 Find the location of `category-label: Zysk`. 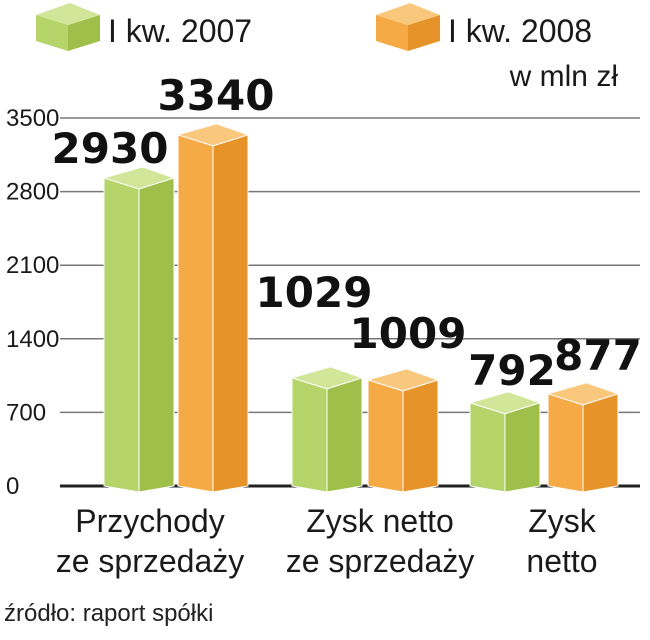

category-label: Zysk is located at coordinates (562, 521).